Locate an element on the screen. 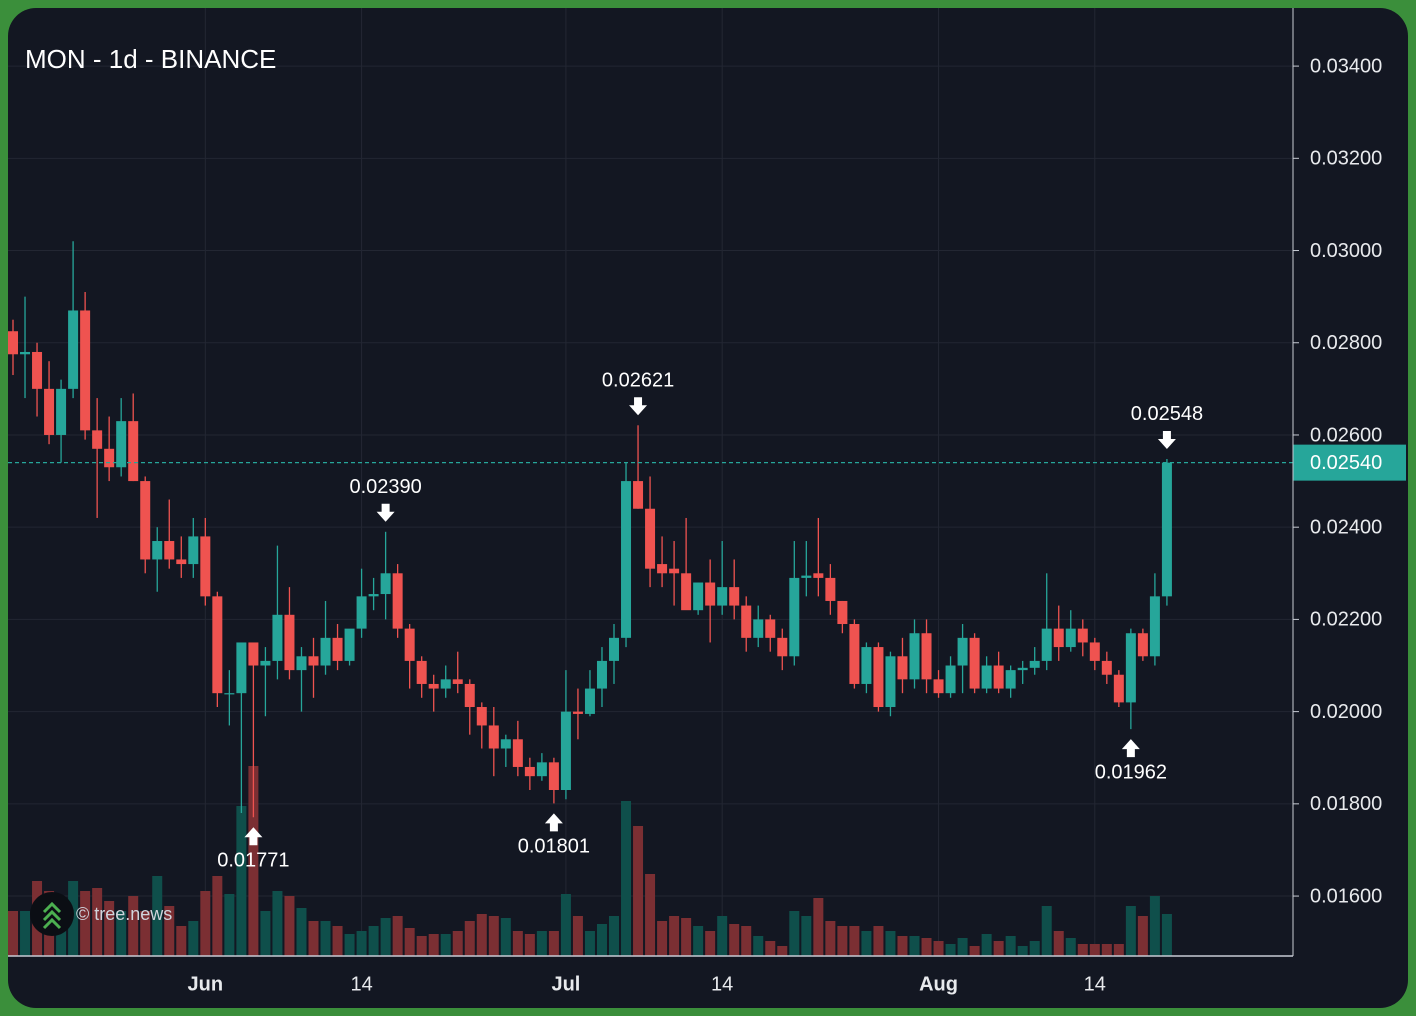 The image size is (1416, 1016). logo-icon is located at coordinates (52, 915).